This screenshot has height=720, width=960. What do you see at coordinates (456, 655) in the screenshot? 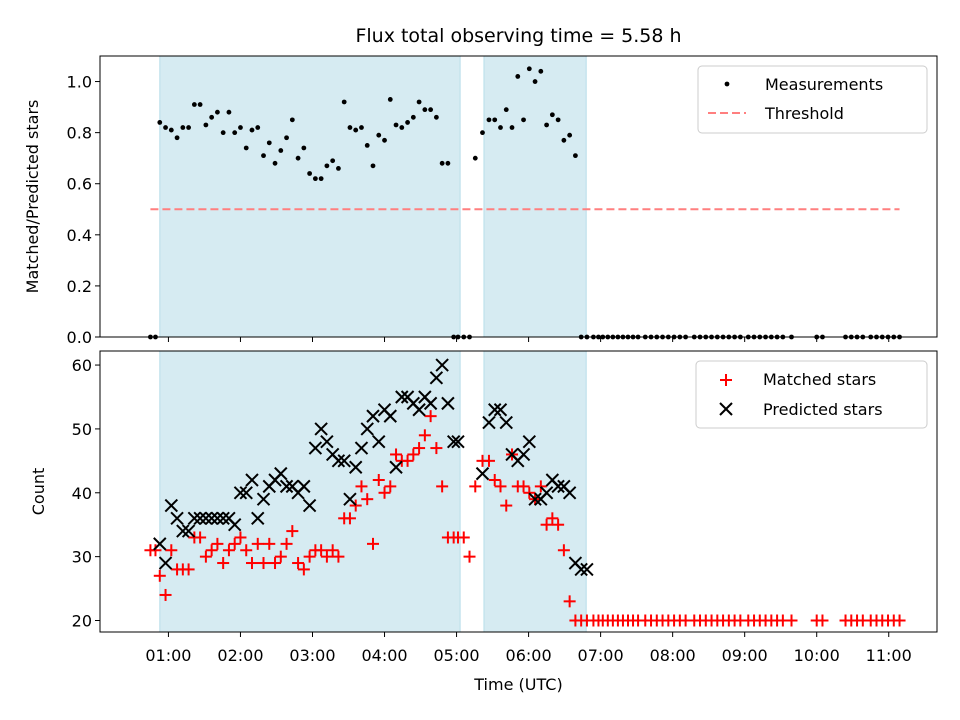
I see `x-tick-label: 05:00` at bounding box center [456, 655].